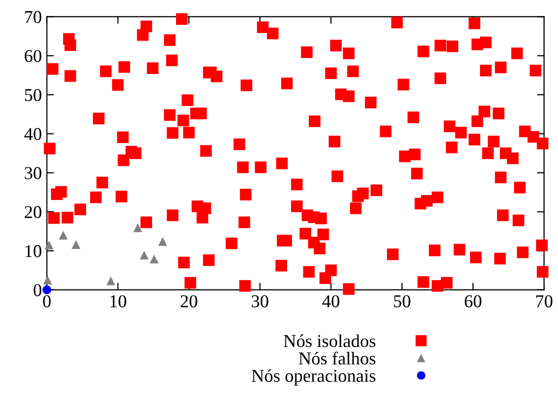  I want to click on legend-label: Nós operacionais, so click(314, 377).